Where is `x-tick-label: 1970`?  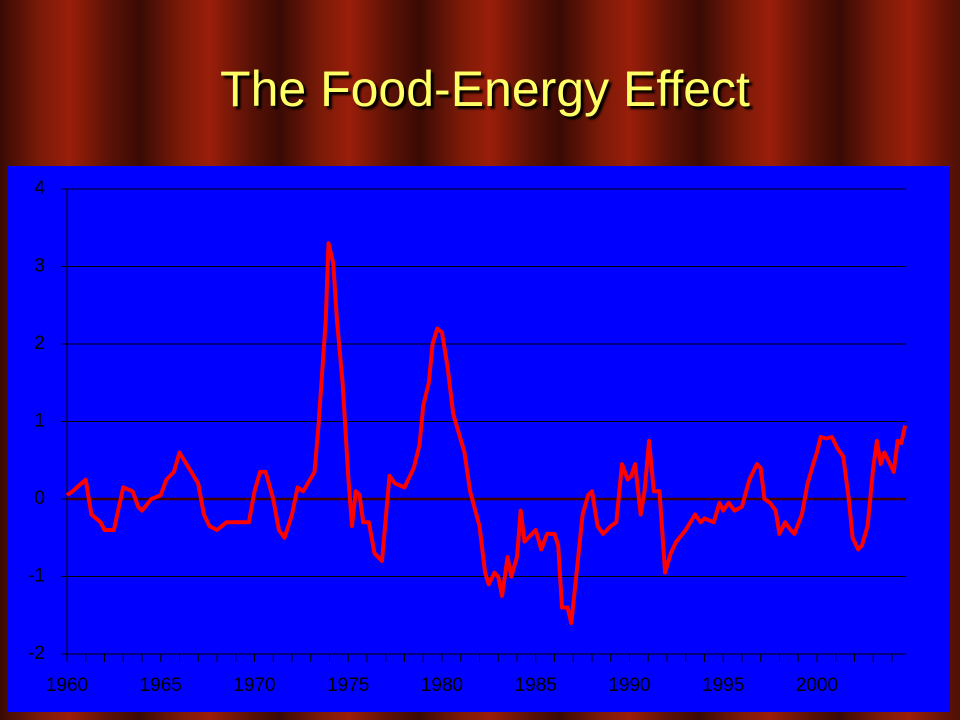 x-tick-label: 1970 is located at coordinates (254, 685).